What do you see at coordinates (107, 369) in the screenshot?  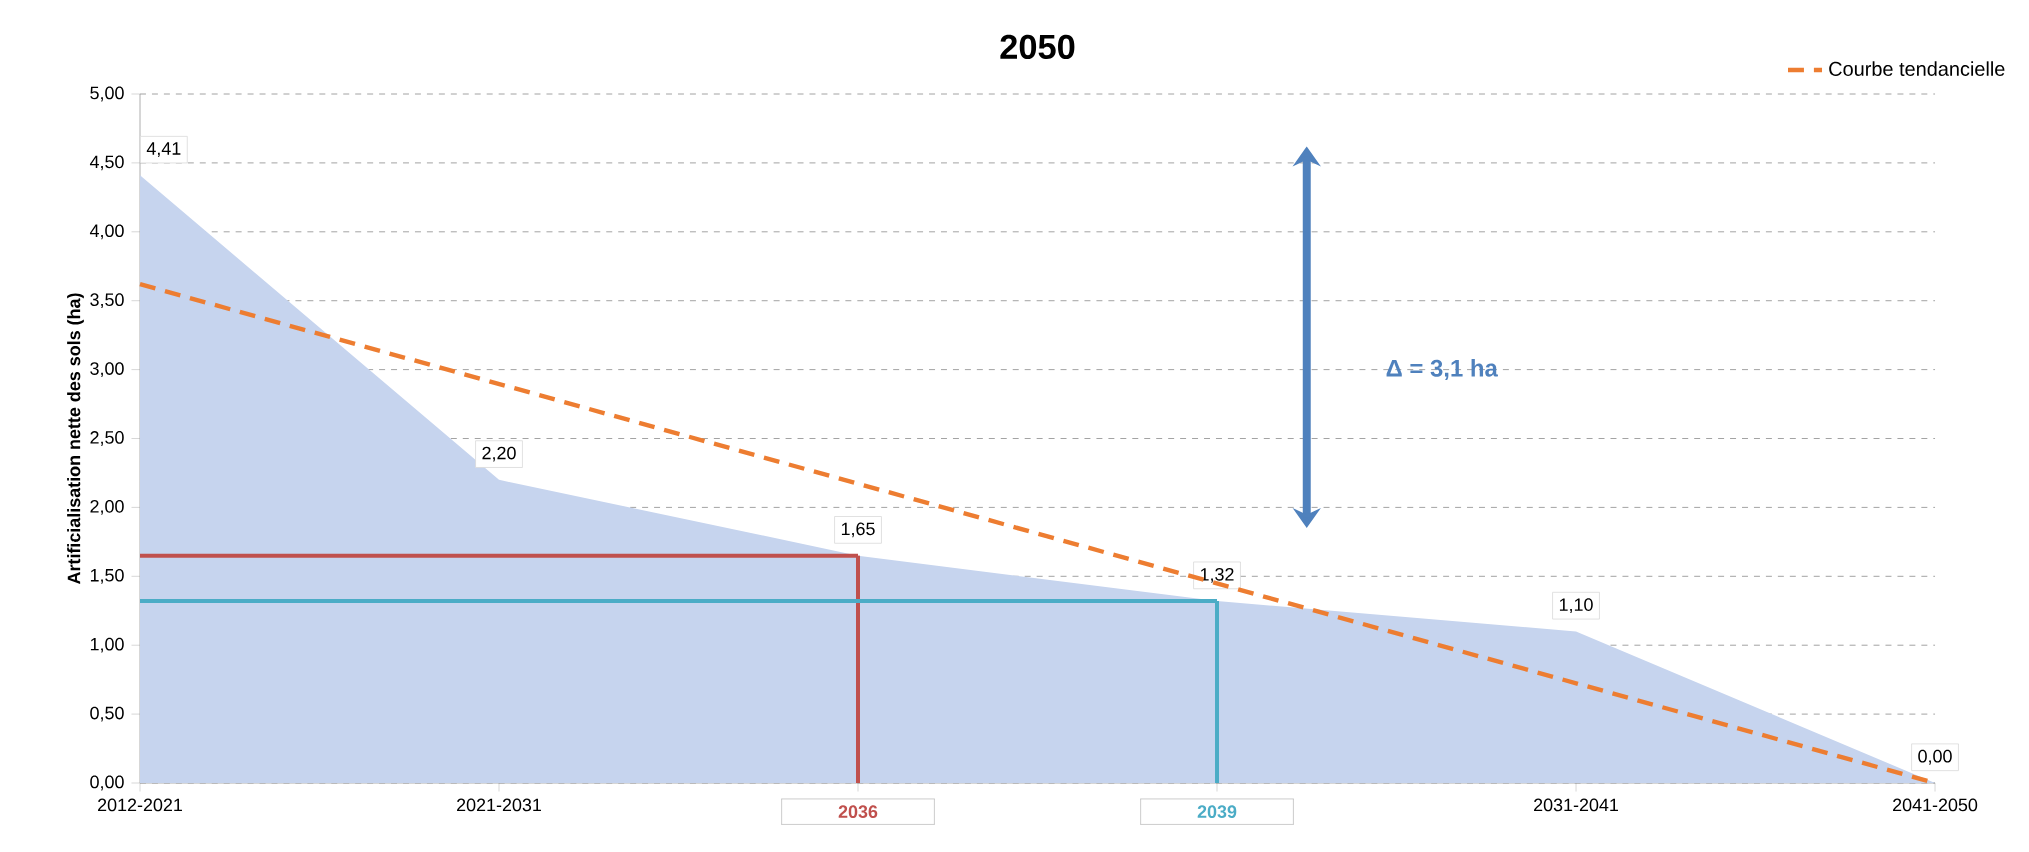 I see `y-tick-label: 3,00` at bounding box center [107, 369].